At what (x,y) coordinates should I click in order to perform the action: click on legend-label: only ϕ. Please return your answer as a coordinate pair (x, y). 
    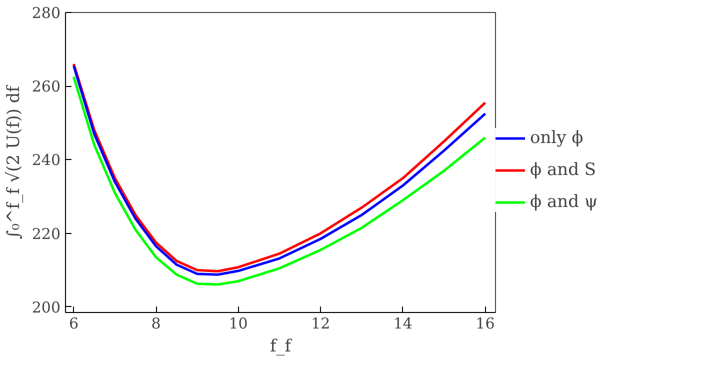
    Looking at the image, I should click on (557, 138).